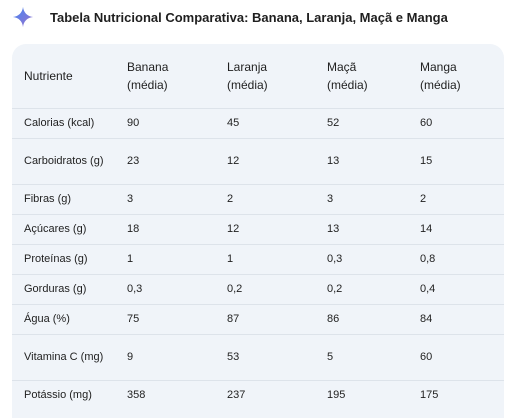 This screenshot has width=514, height=418. Describe the element at coordinates (456, 319) in the screenshot. I see `manga-value-cell: 84` at that location.